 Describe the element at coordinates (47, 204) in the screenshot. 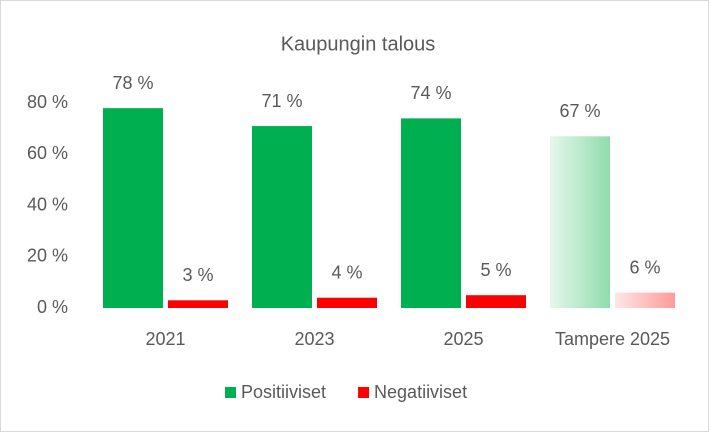

I see `y-tick-label: 40 %` at that location.